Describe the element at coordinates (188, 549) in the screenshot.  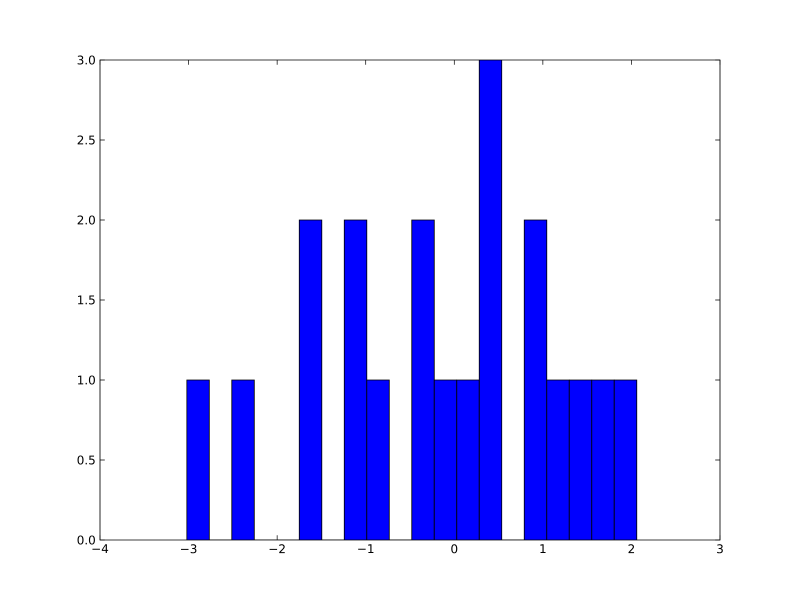
I see `x-tick-label: −3` at that location.